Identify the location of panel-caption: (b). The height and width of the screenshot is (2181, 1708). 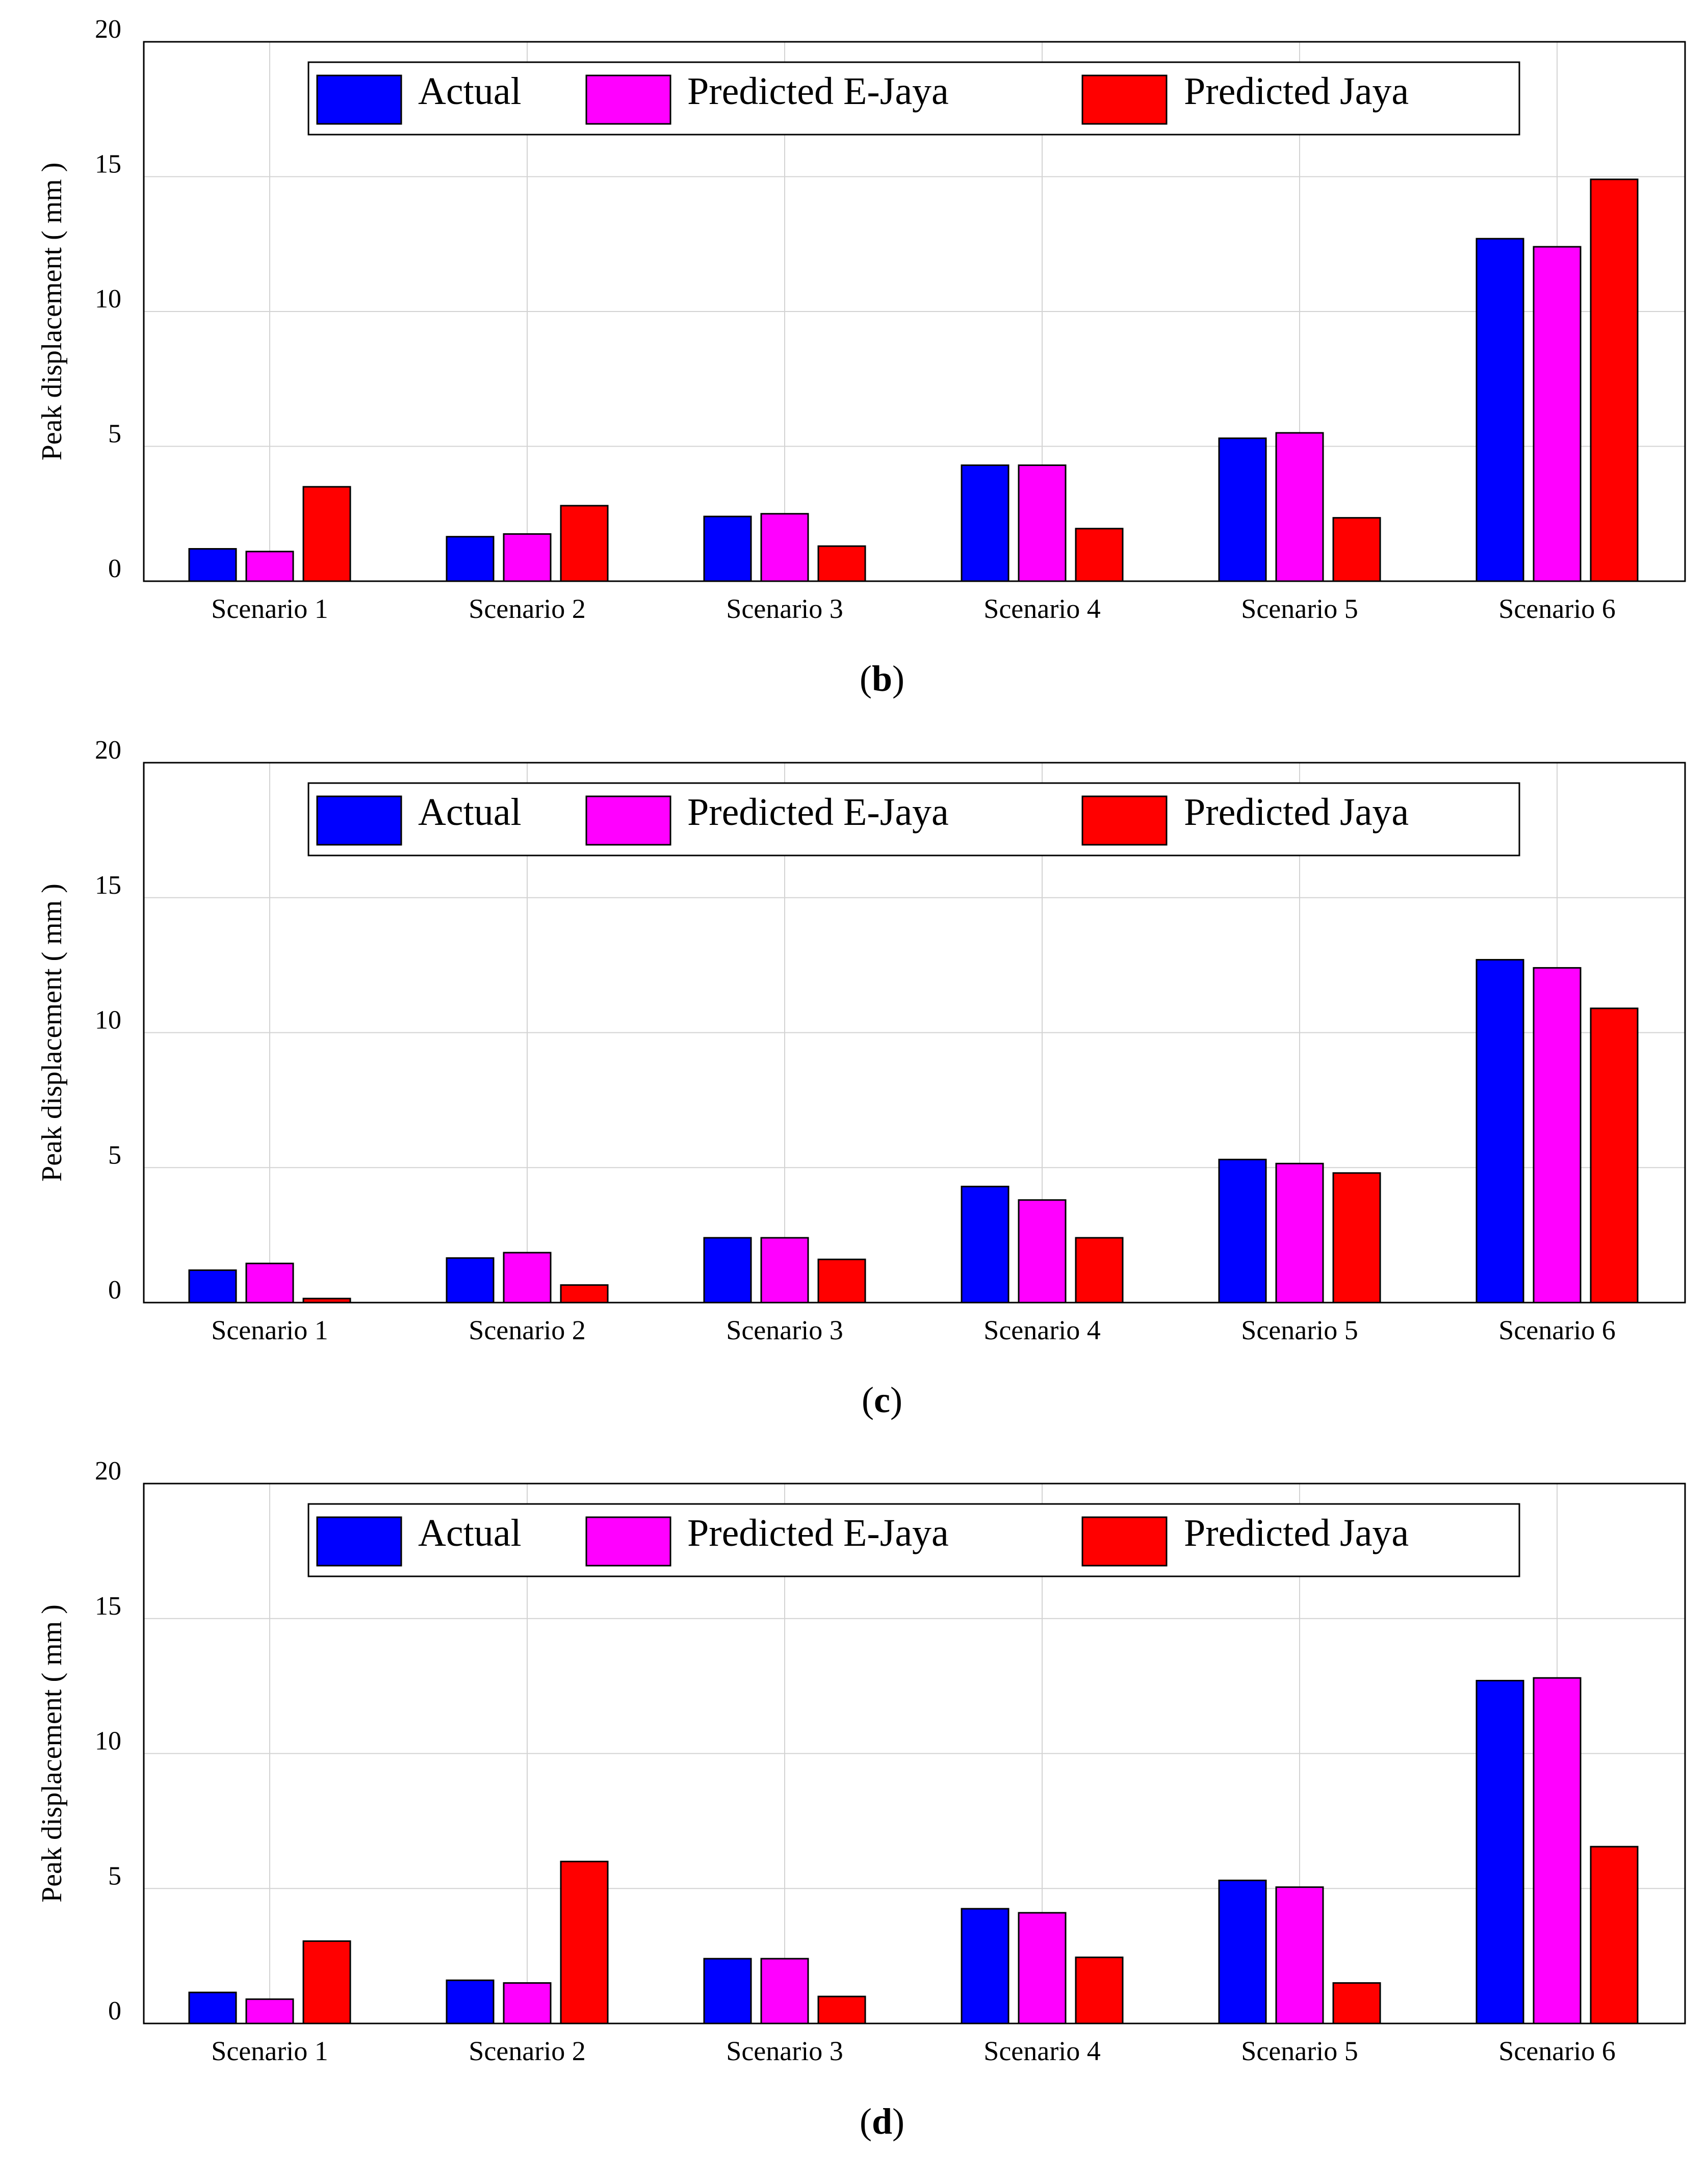
(882, 678).